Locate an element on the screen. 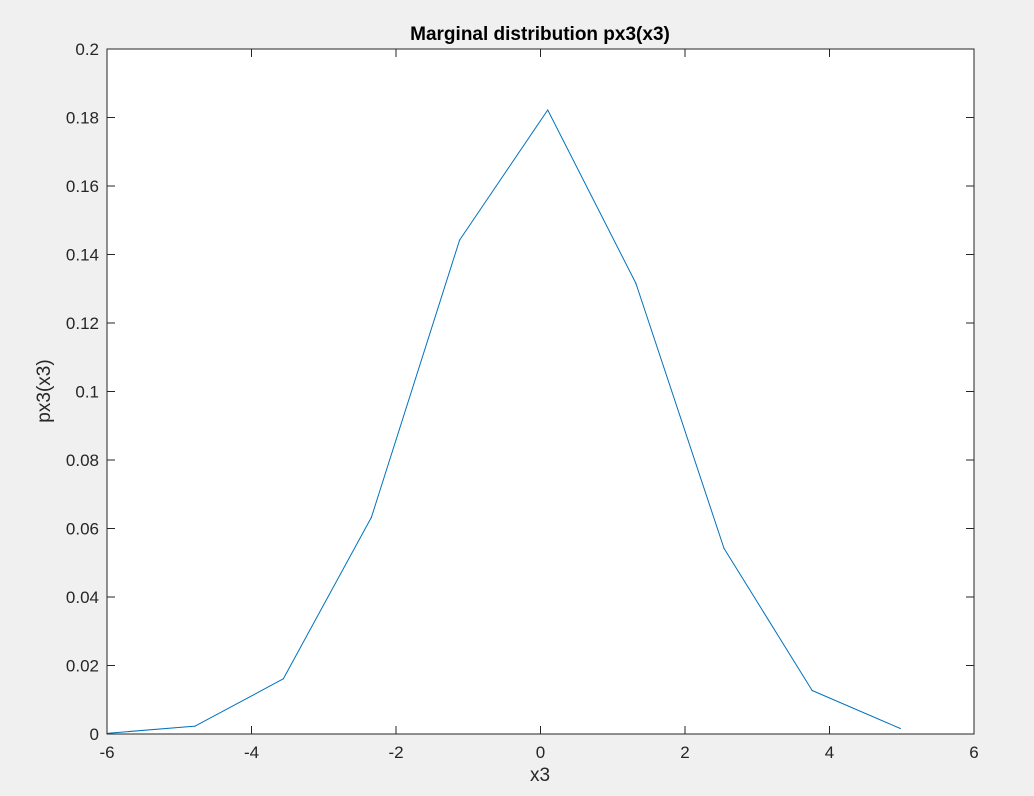 The height and width of the screenshot is (796, 1034). y-tick-label: 0.08 is located at coordinates (82, 460).